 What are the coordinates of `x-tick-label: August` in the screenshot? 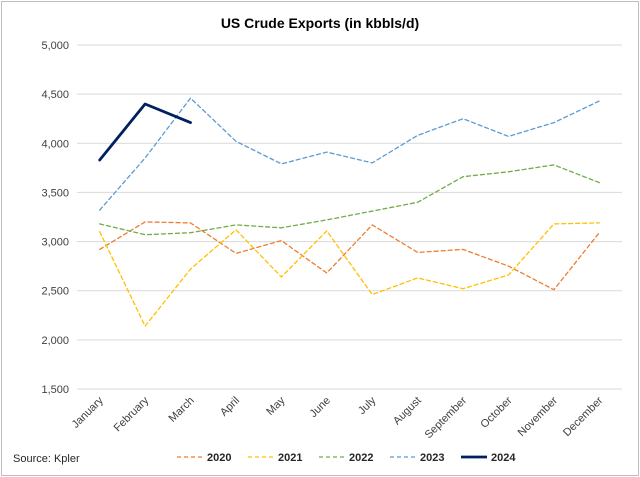 It's located at (407, 411).